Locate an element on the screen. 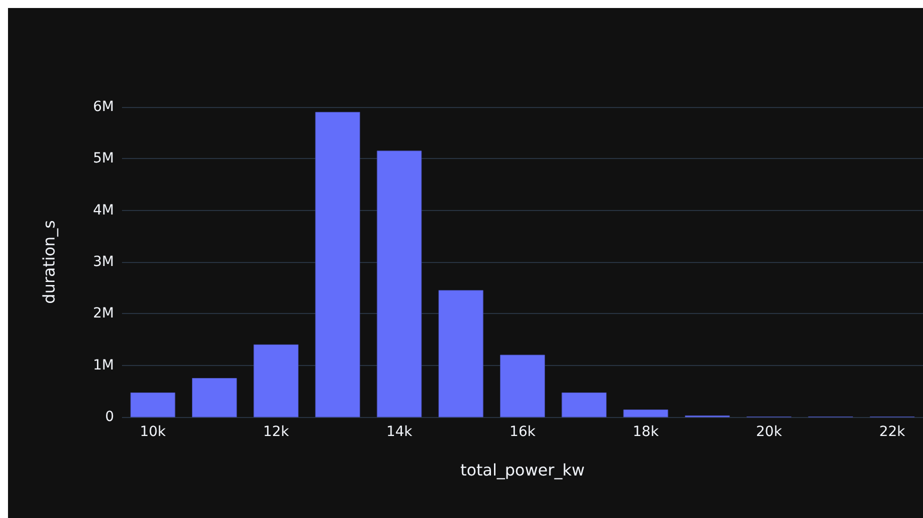 The height and width of the screenshot is (518, 923). y-tick-label: 2M is located at coordinates (103, 314).